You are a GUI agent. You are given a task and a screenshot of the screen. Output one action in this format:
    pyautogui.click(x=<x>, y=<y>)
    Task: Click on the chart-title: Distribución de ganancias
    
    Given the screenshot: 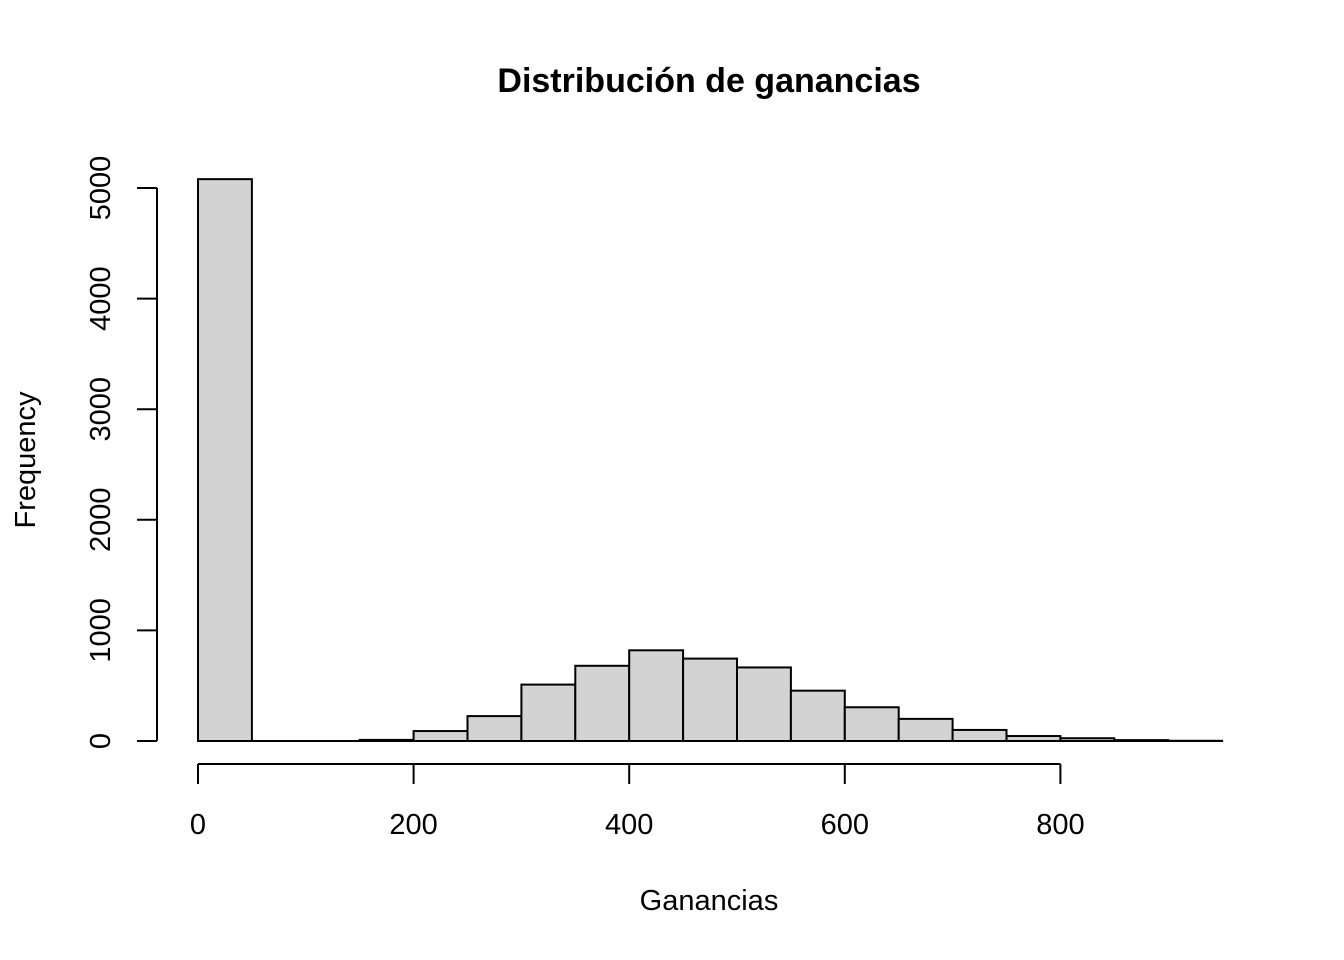 What is the action you would take?
    pyautogui.click(x=708, y=81)
    